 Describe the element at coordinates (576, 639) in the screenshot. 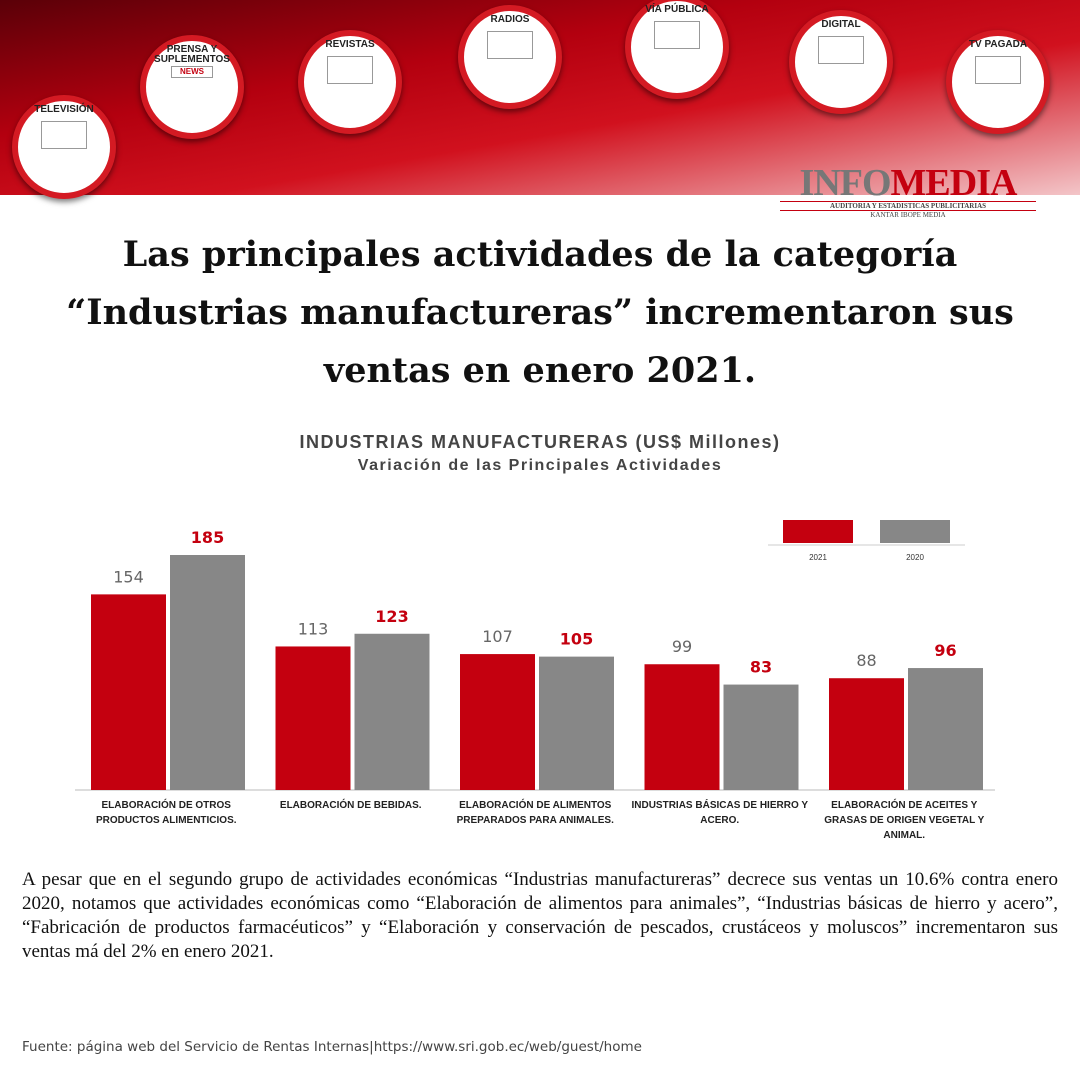

I see `data-label: 105` at that location.